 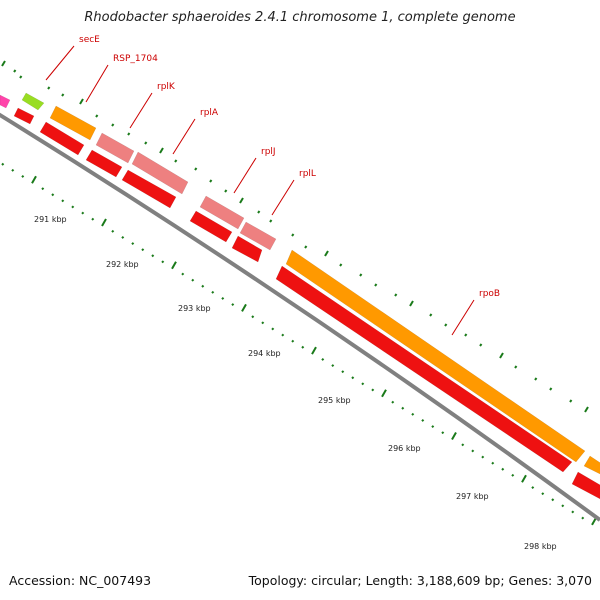 I want to click on cds-rplA, so click(x=211, y=226).